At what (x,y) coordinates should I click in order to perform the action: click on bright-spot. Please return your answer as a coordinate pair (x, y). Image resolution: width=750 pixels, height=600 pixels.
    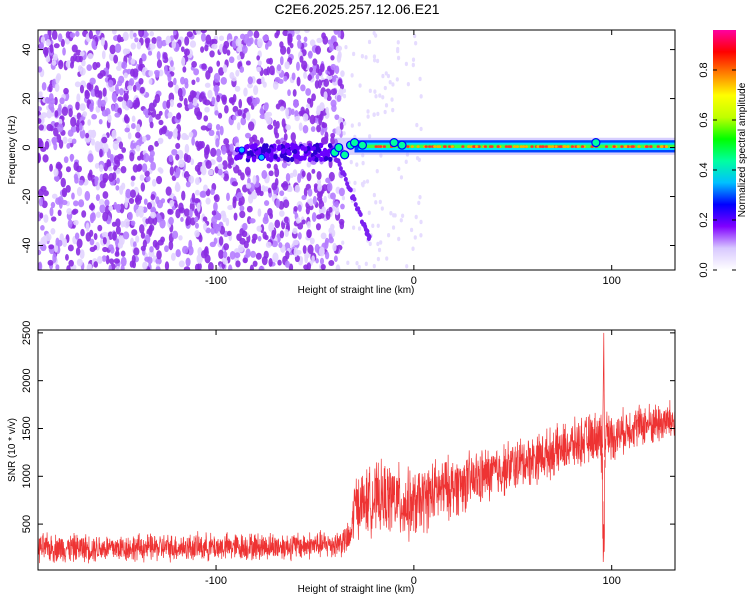
    Looking at the image, I should click on (354, 143).